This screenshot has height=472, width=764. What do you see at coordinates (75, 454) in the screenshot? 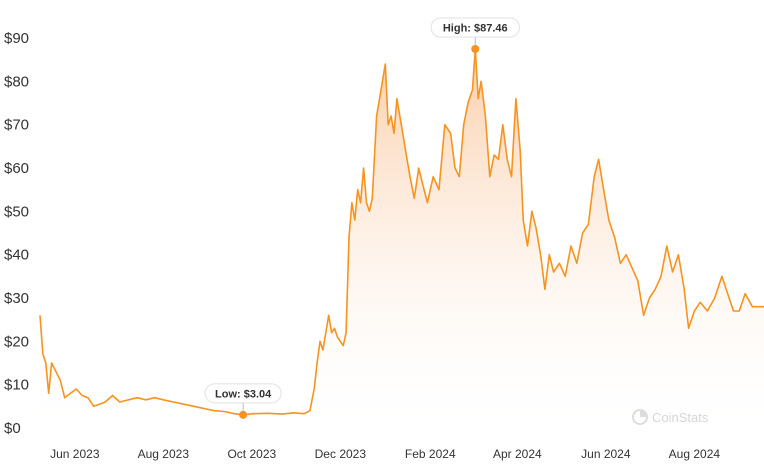
I see `x-tick-label: Jun 2023` at bounding box center [75, 454].